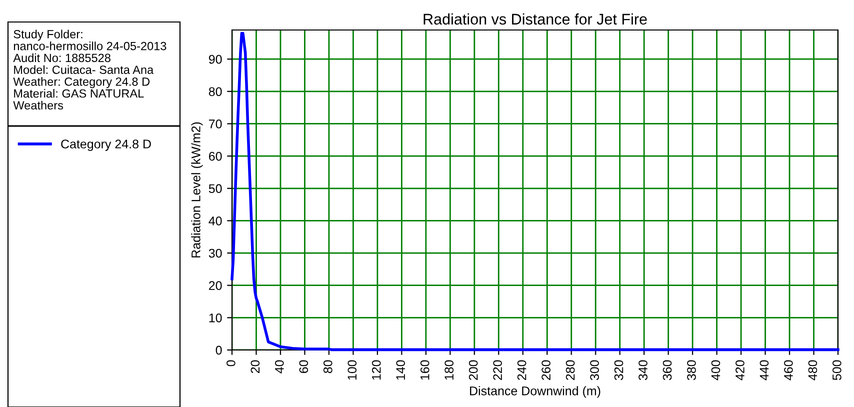 This screenshot has height=407, width=854. I want to click on x-tick-label: 200, so click(473, 370).